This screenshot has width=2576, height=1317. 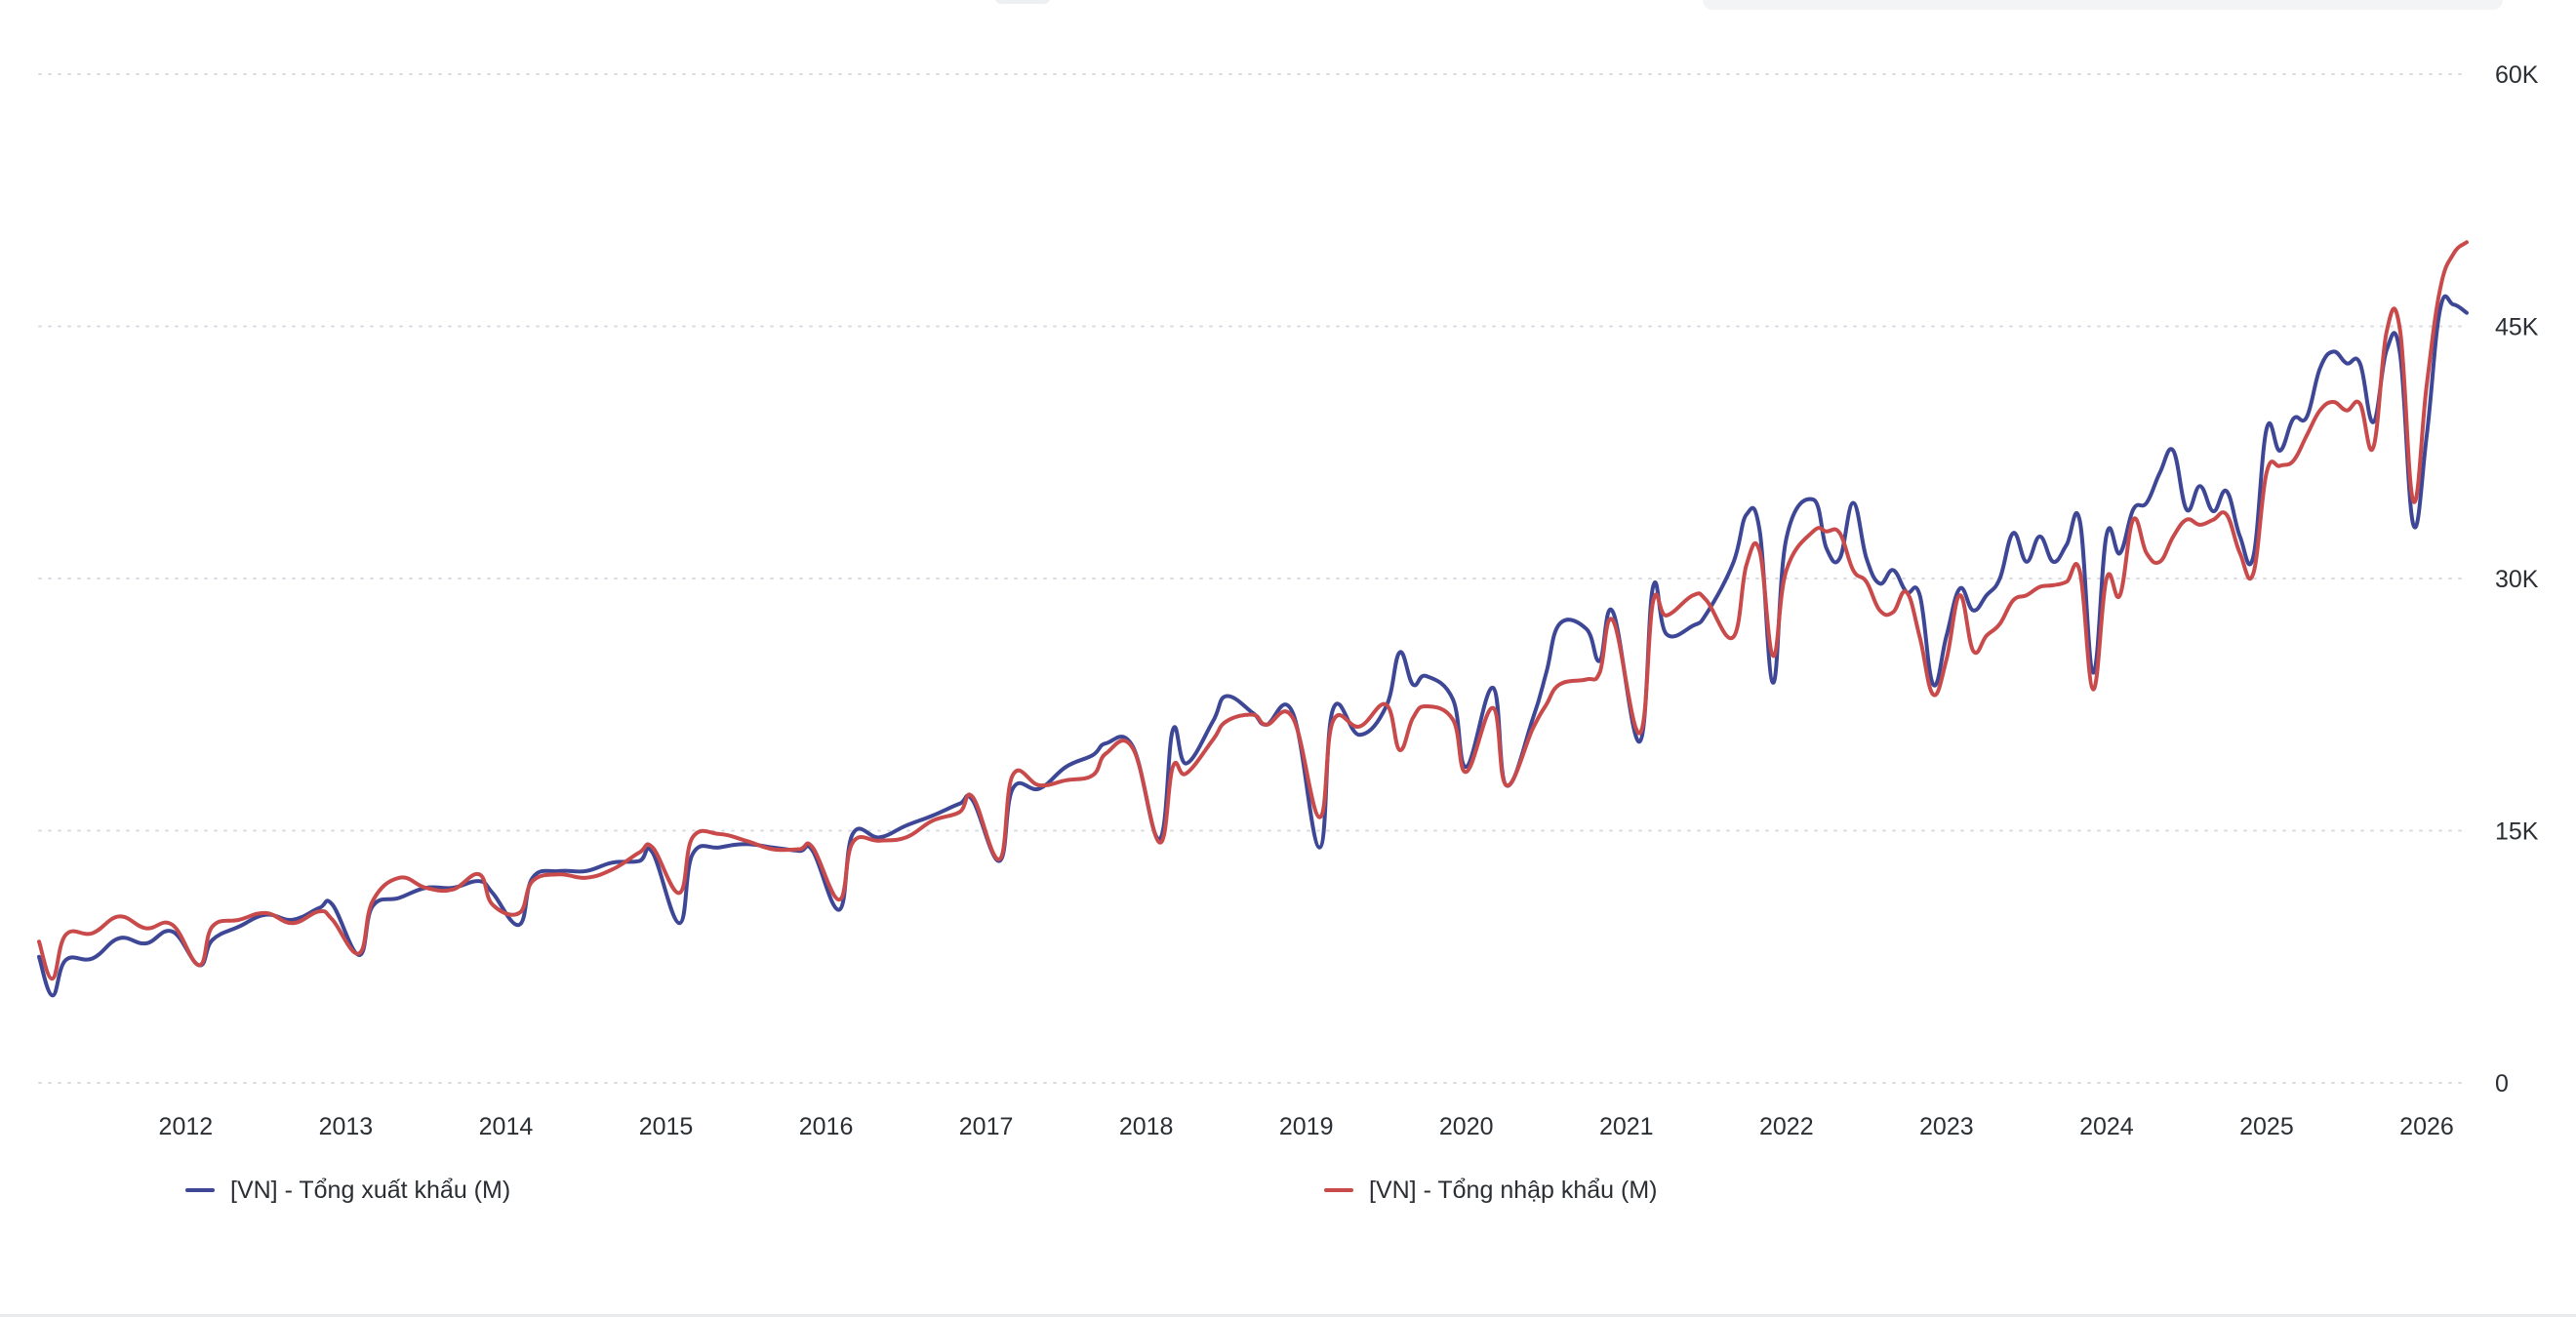 I want to click on x-tick-label: 2025, so click(x=2266, y=1126).